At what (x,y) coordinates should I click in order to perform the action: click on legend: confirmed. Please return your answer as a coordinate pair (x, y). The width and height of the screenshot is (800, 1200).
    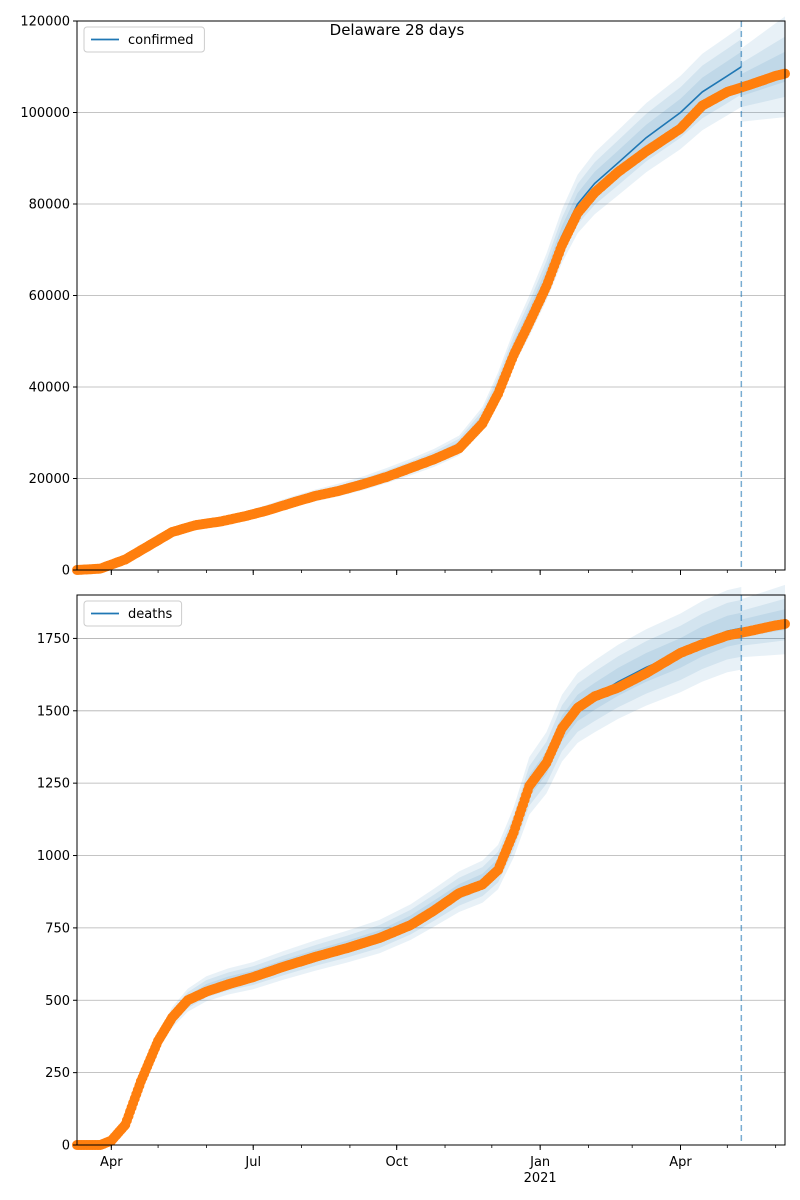
    Looking at the image, I should click on (144, 39).